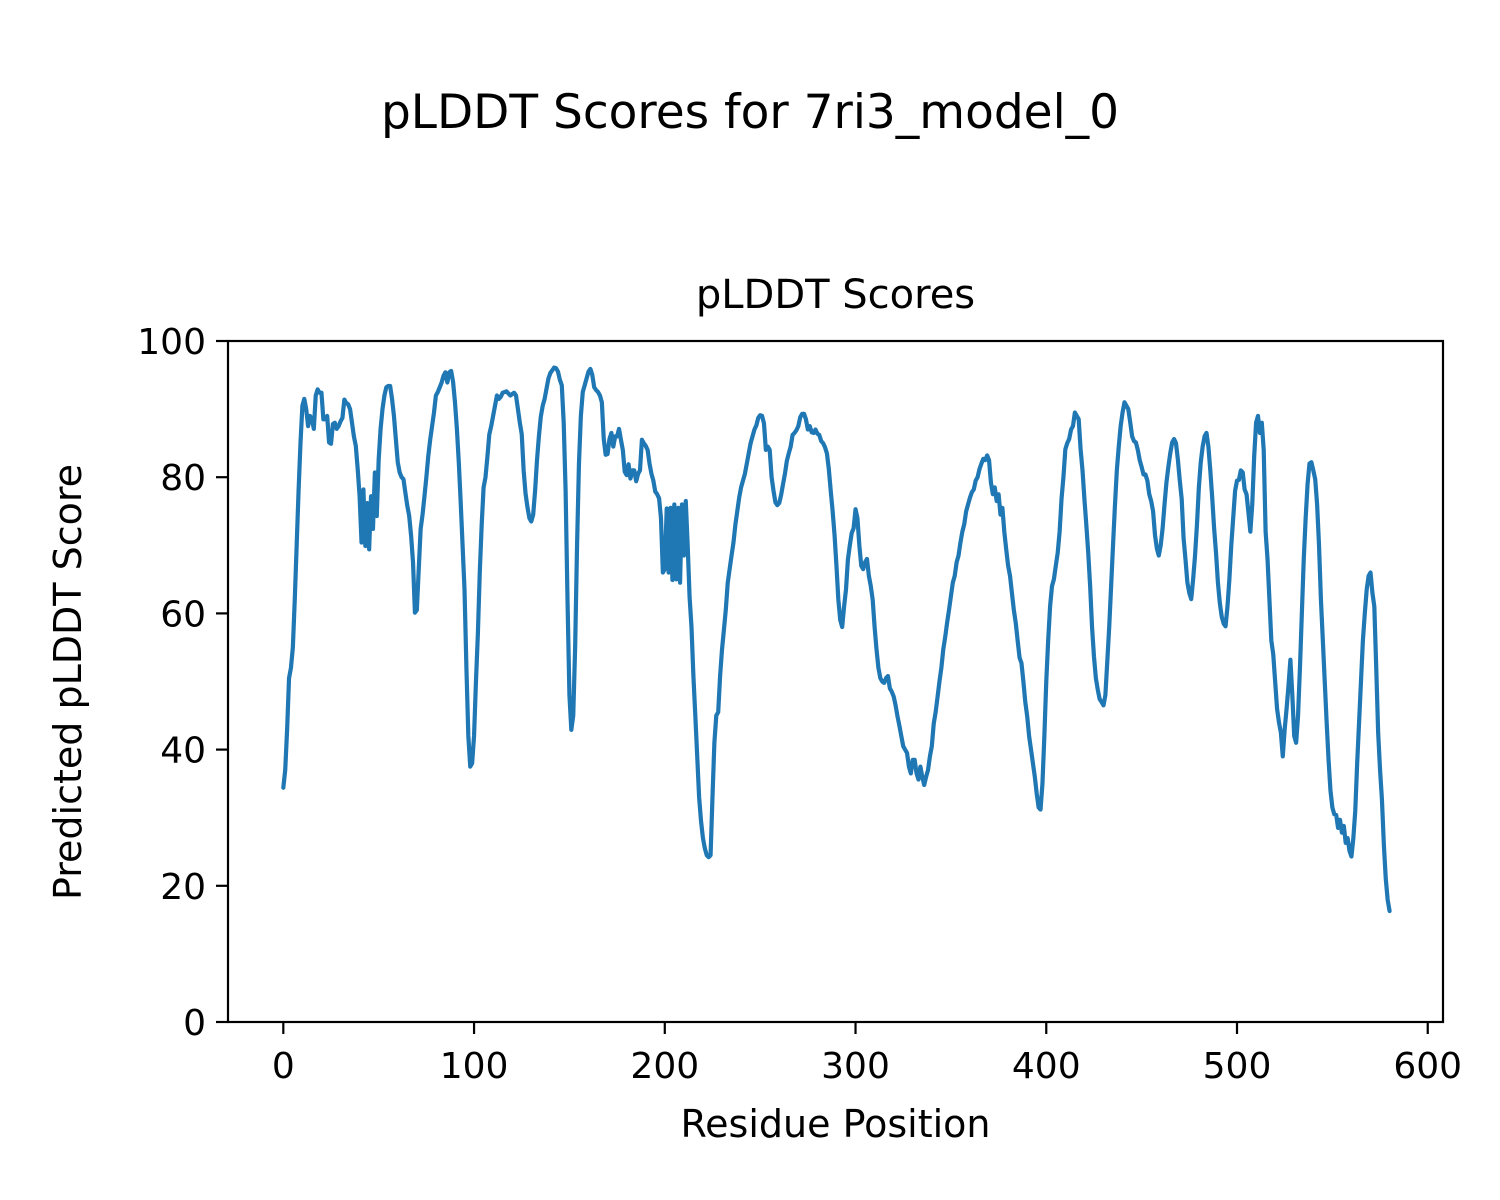 Image resolution: width=1500 pixels, height=1200 pixels. What do you see at coordinates (1046, 1066) in the screenshot?
I see `x-tick-label: 400` at bounding box center [1046, 1066].